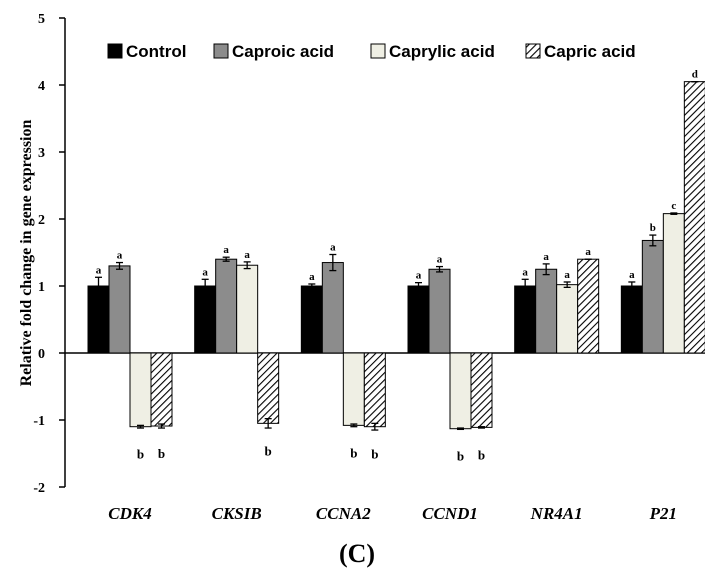 Image resolution: width=705 pixels, height=570 pixels. I want to click on panel-label: (C), so click(357, 553).